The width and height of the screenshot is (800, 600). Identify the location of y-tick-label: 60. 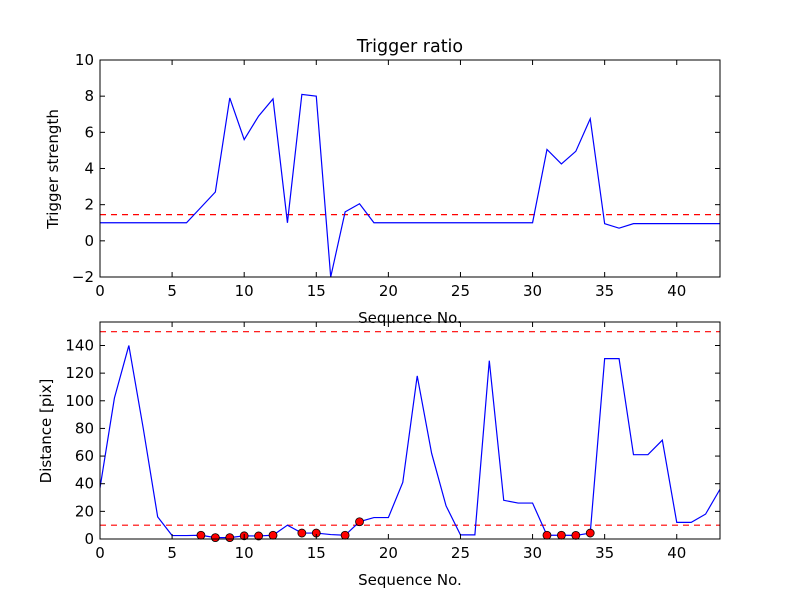
(84, 456).